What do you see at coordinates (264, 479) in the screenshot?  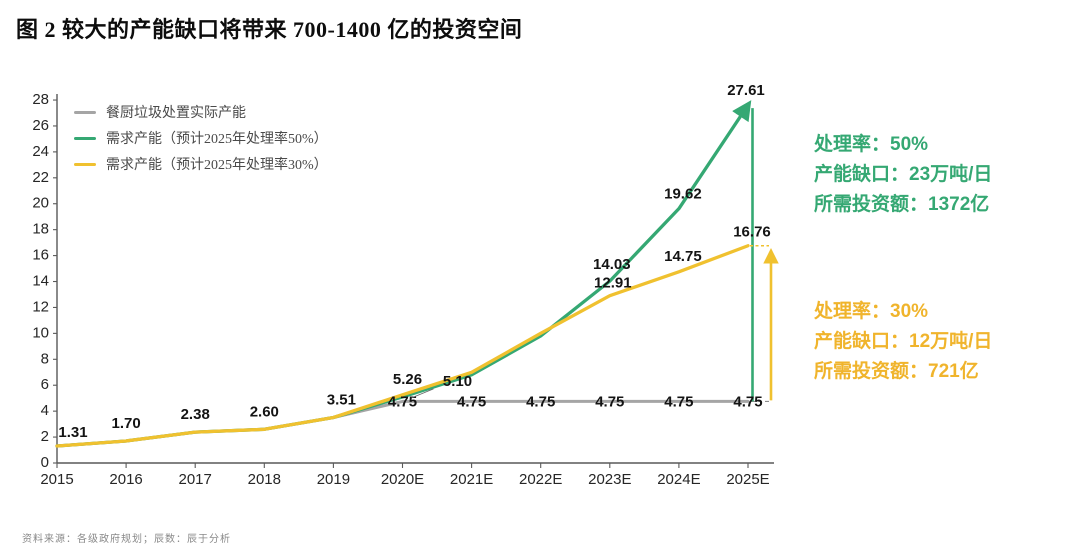 I see `x-tick-label: 2018` at bounding box center [264, 479].